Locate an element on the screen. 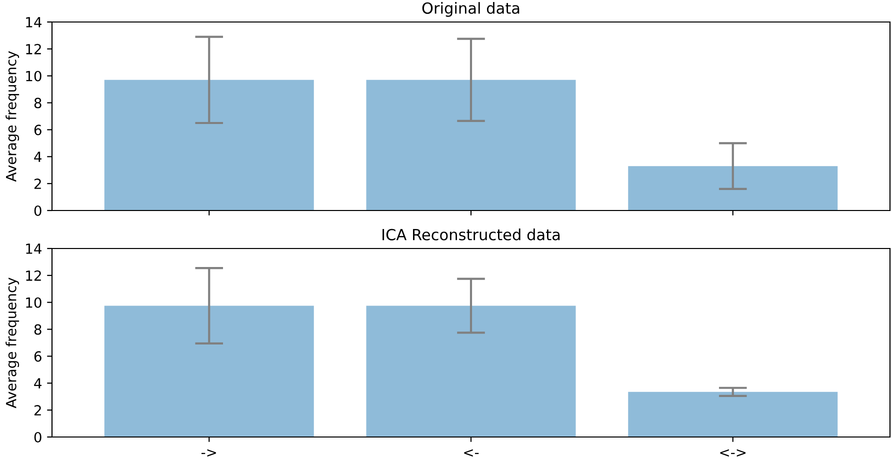 This screenshot has width=892, height=459. x-tick-label: <-> is located at coordinates (733, 453).